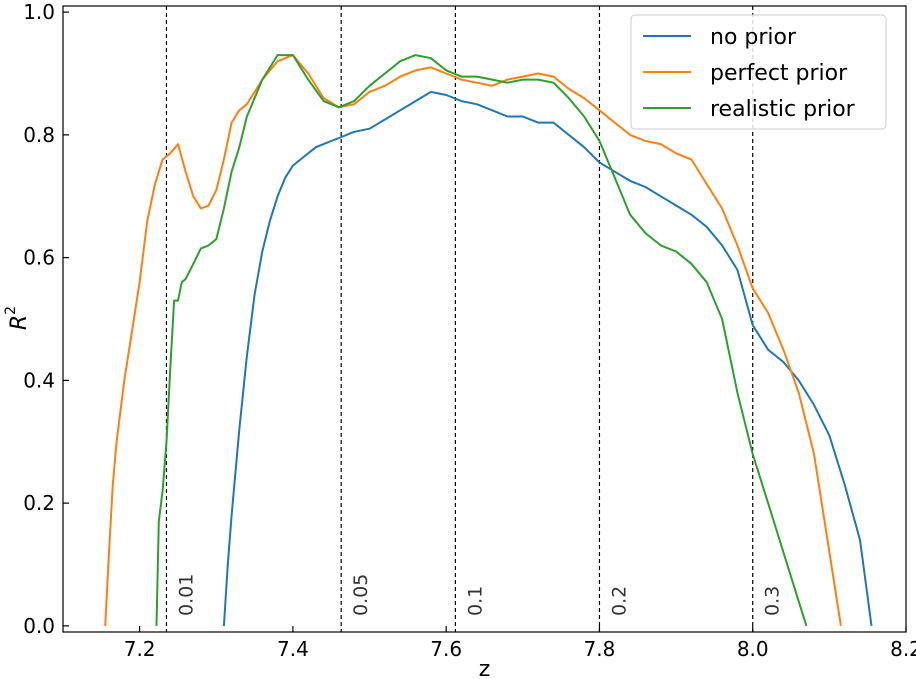 The image size is (916, 679). I want to click on legend-box, so click(758, 72).